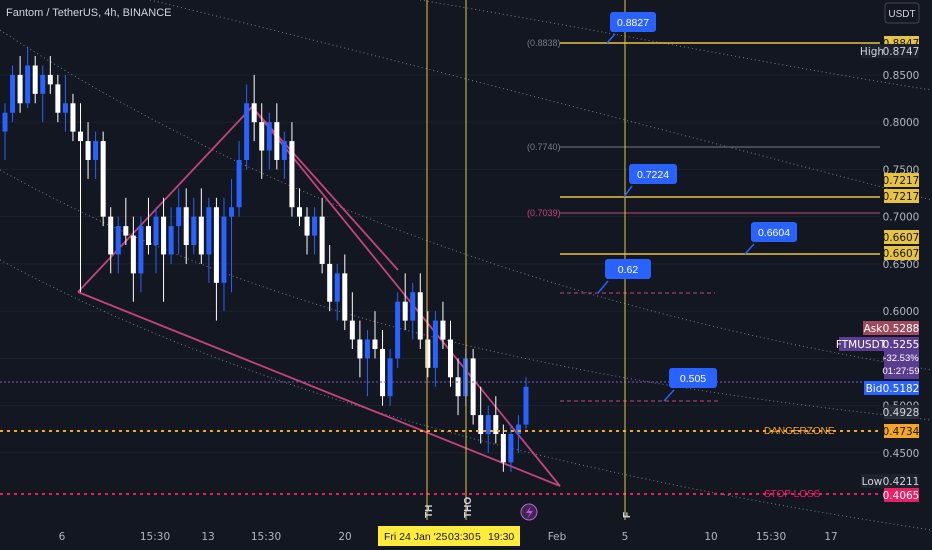  What do you see at coordinates (901, 180) in the screenshot?
I see `tag-target-a` at bounding box center [901, 180].